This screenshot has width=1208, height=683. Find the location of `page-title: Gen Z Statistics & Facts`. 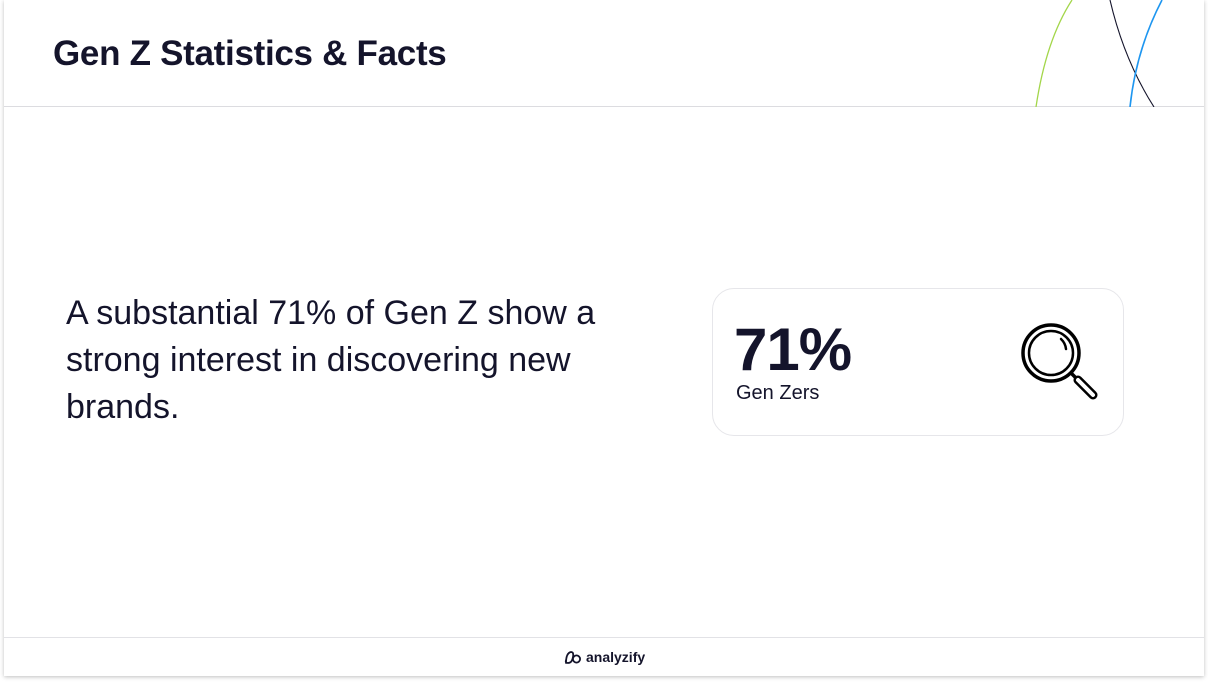

page-title: Gen Z Statistics & Facts is located at coordinates (250, 53).